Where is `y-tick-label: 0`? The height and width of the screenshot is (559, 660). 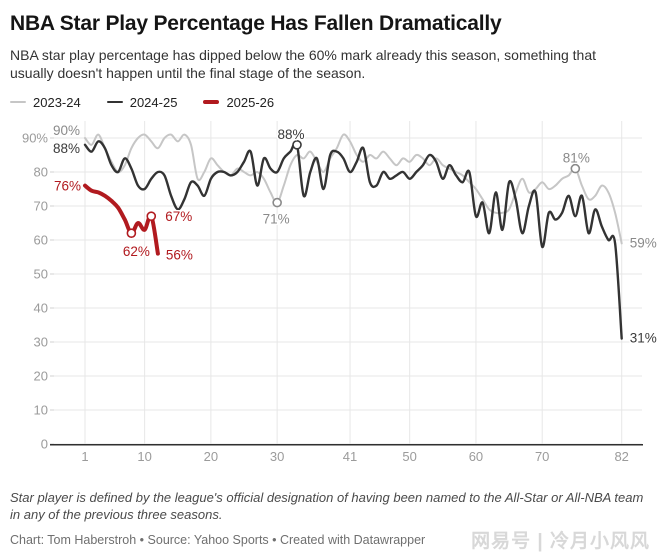 y-tick-label: 0 is located at coordinates (44, 443).